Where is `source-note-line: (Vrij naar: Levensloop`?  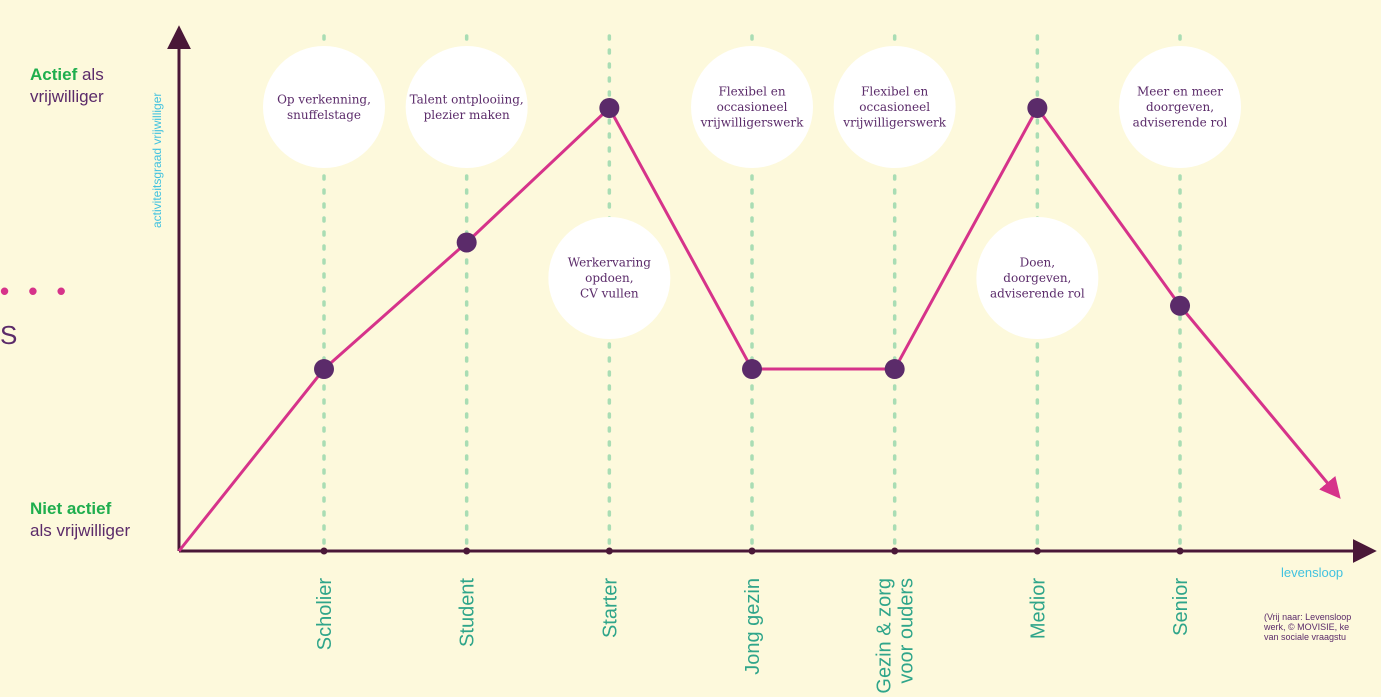 source-note-line: (Vrij naar: Levensloop is located at coordinates (1308, 617).